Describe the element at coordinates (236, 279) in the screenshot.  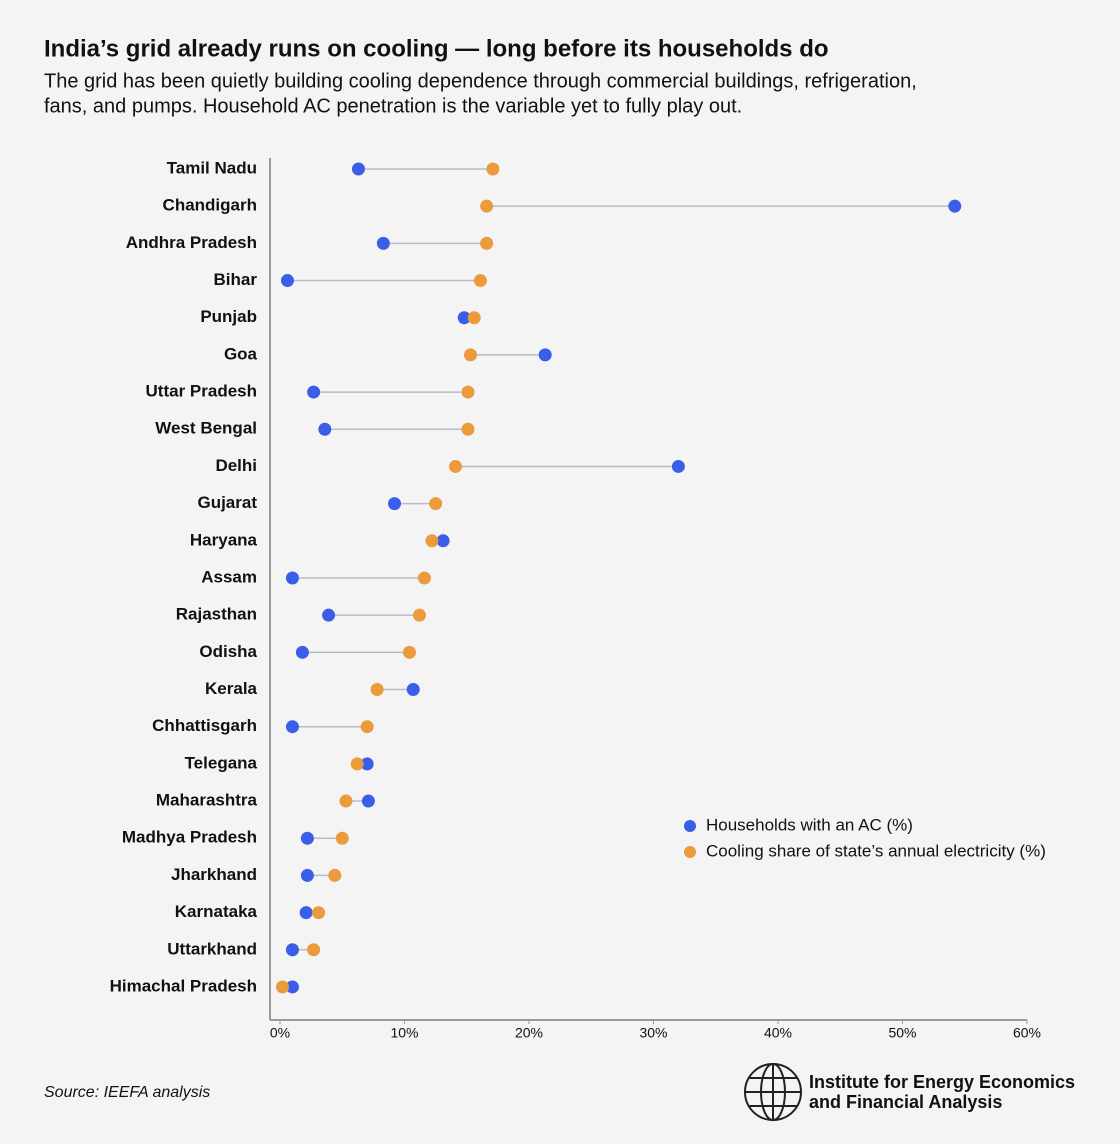
I see `y-tick-label: Bihar` at that location.